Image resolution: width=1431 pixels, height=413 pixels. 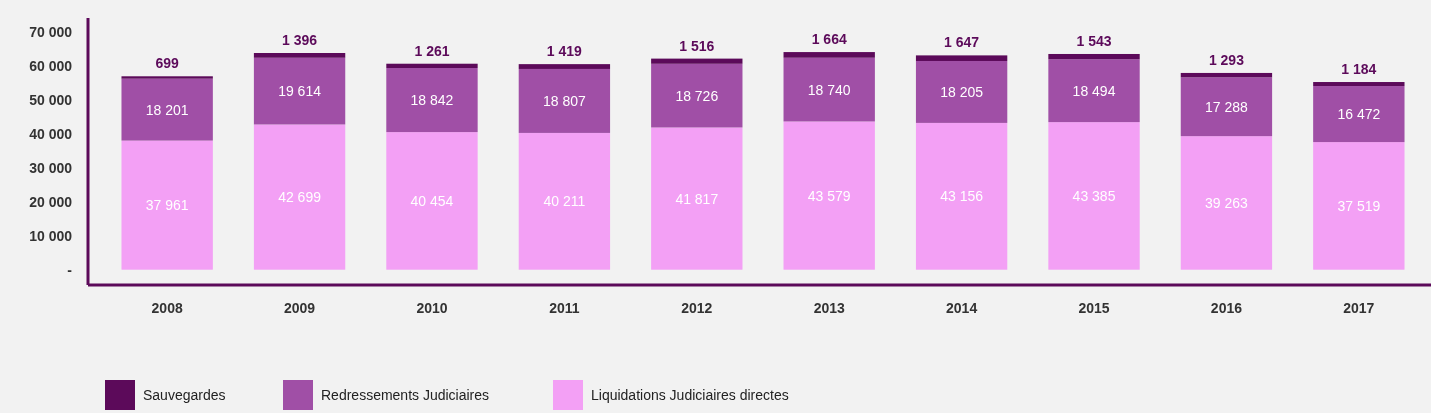 I want to click on legend-label: Redressements Judiciaires, so click(x=405, y=395).